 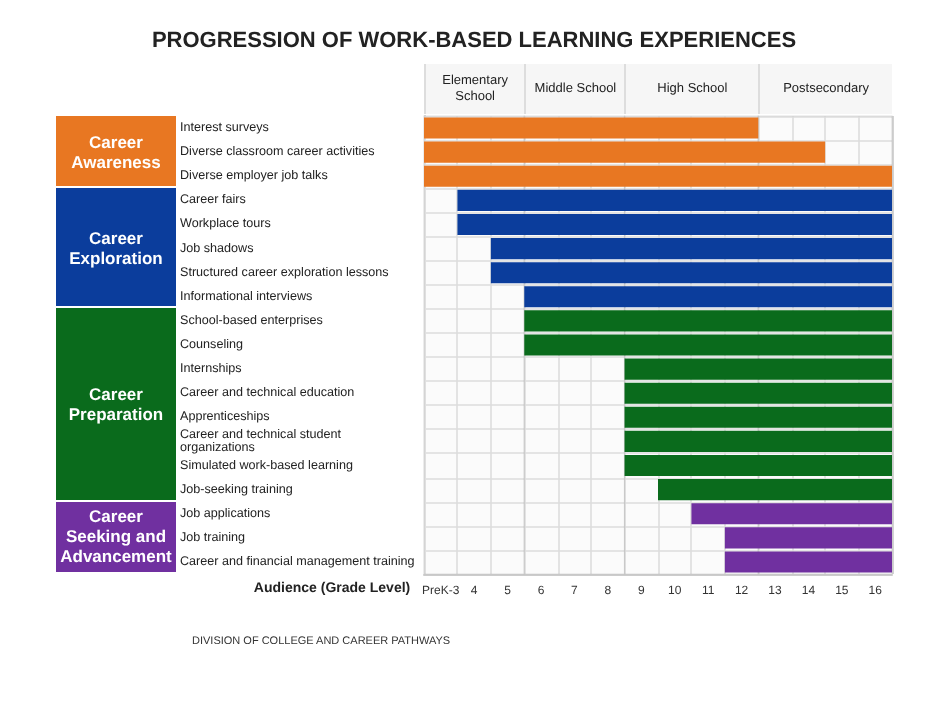 I want to click on group-header-cell: Career Exploration, so click(x=116, y=247).